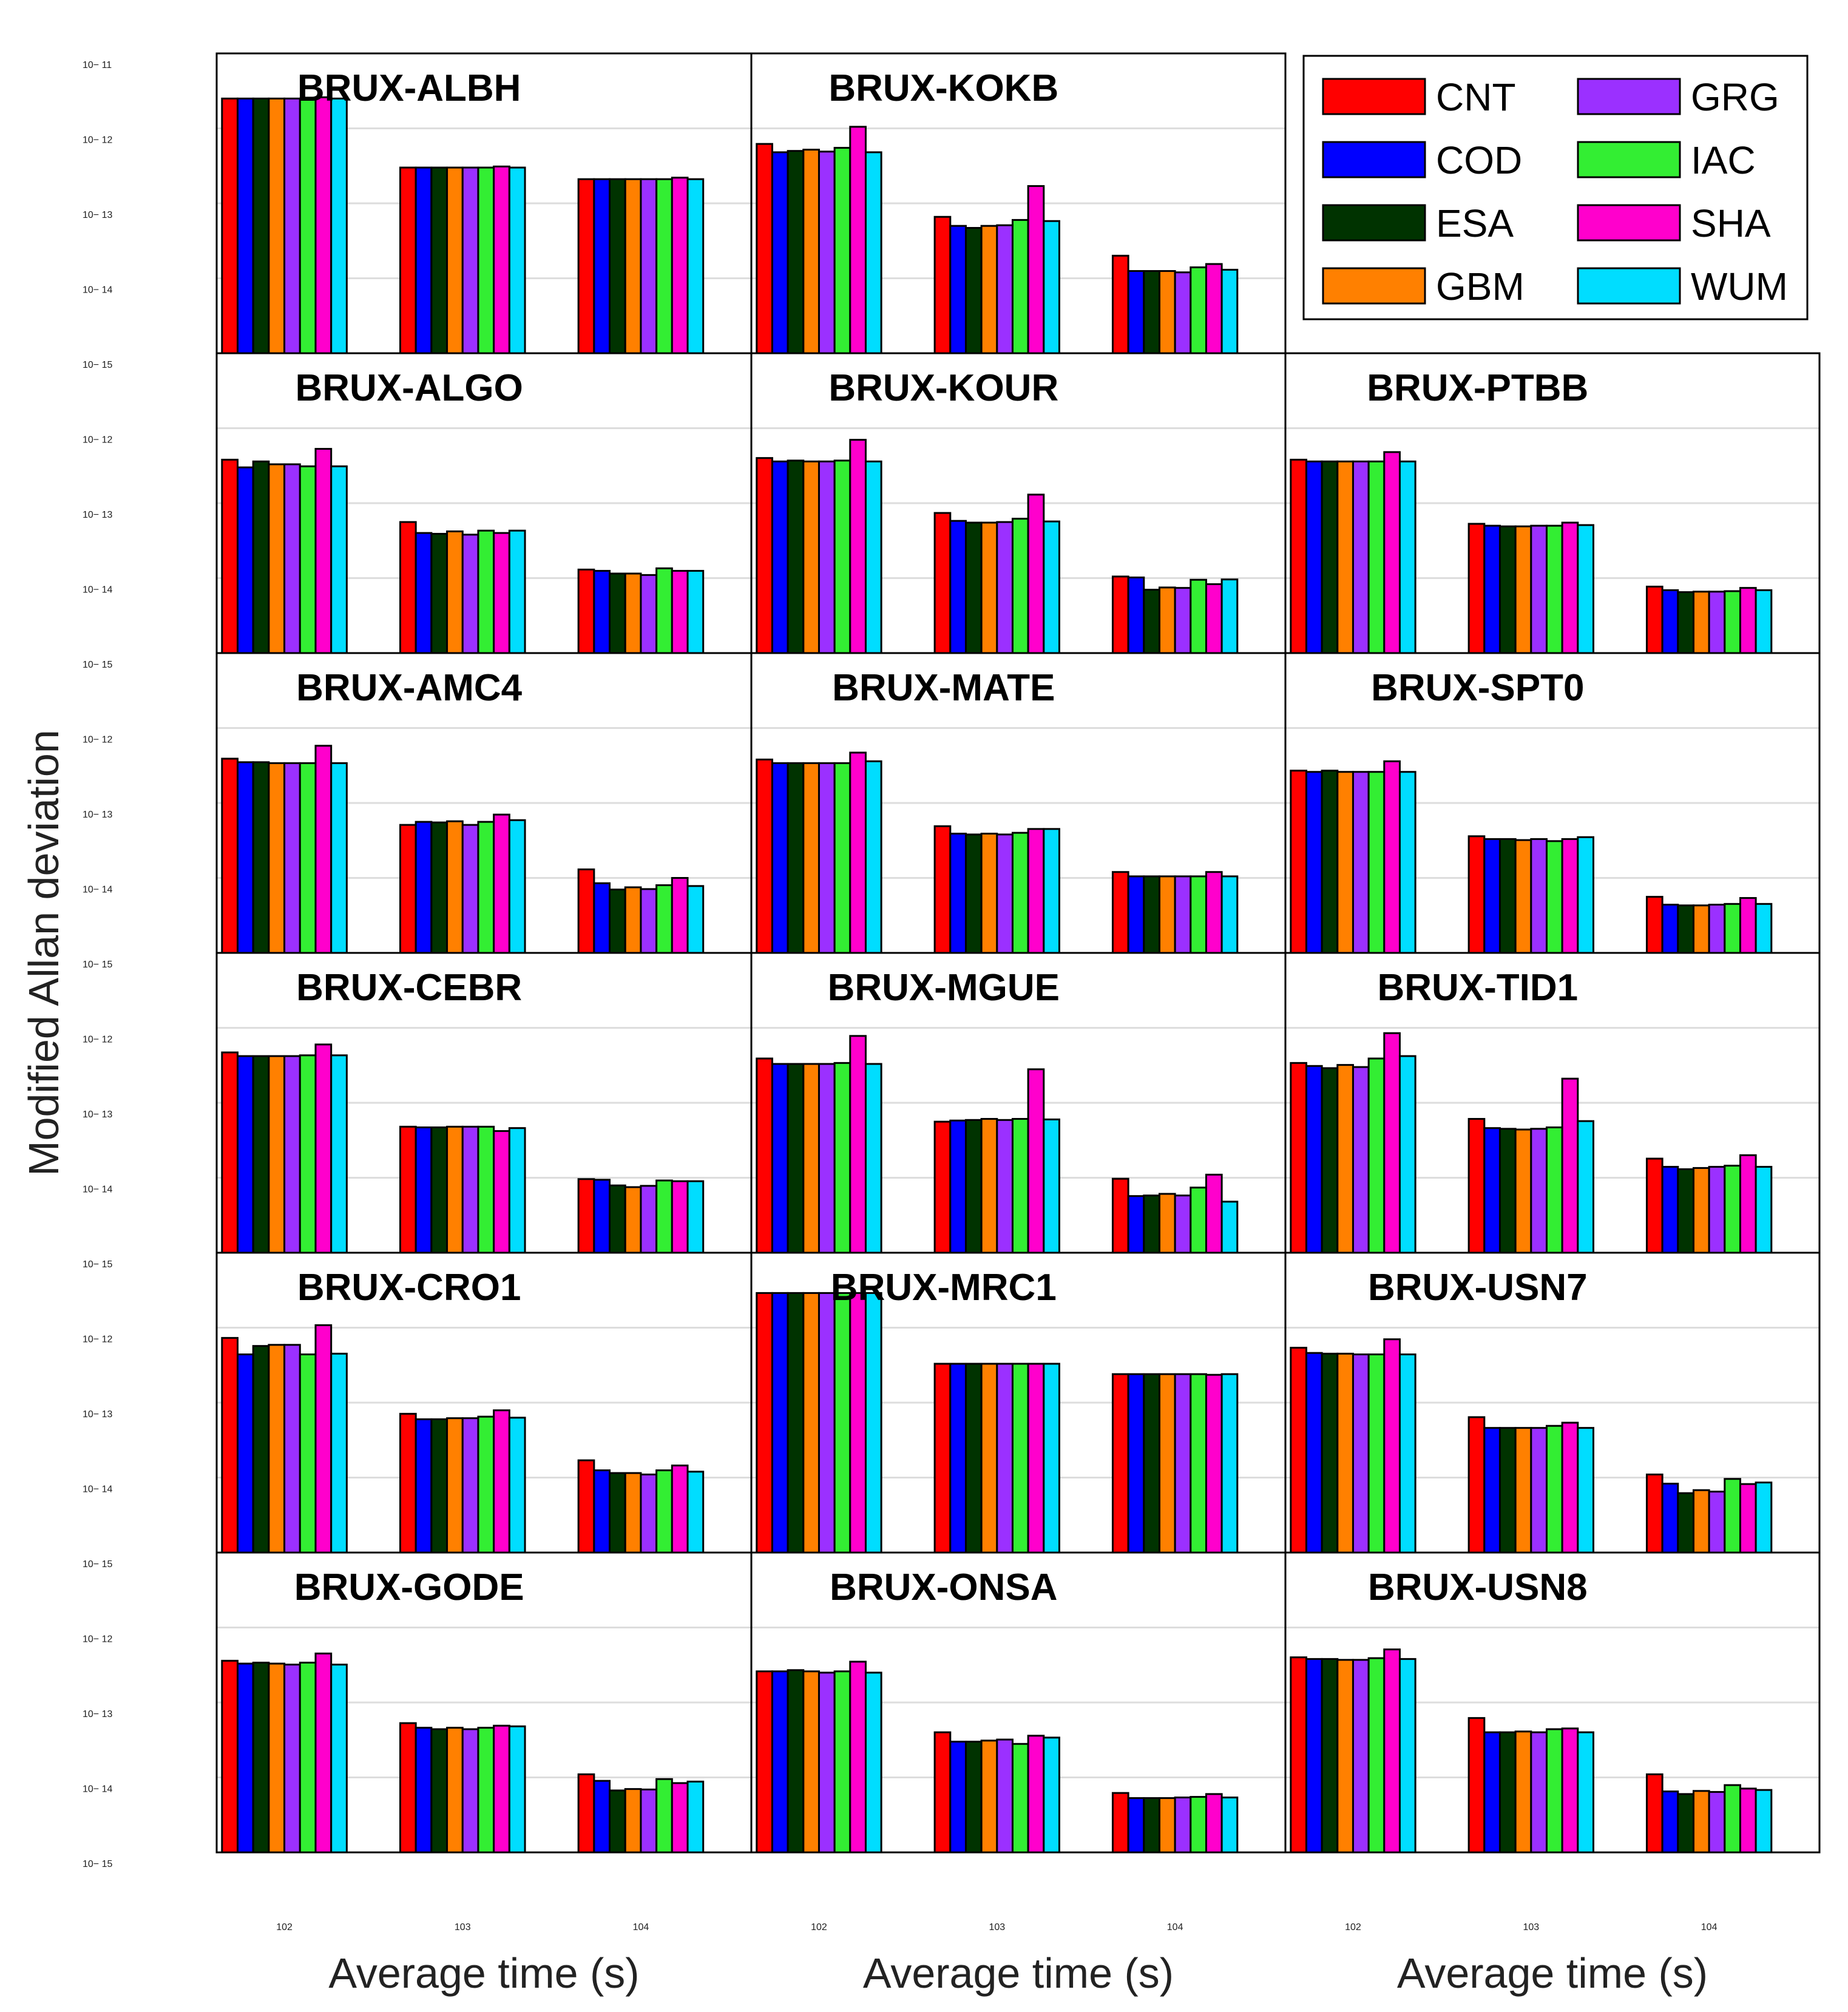 The height and width of the screenshot is (2012, 1848). What do you see at coordinates (1479, 160) in the screenshot?
I see `legend-label-cod: COD` at bounding box center [1479, 160].